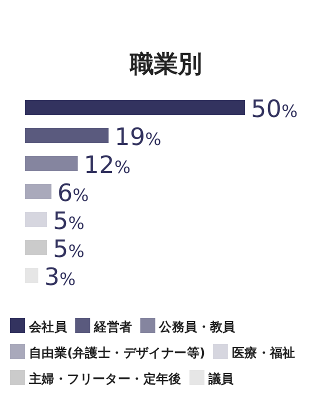 This screenshot has width=332, height=414. I want to click on data-label: 3%, so click(60, 277).